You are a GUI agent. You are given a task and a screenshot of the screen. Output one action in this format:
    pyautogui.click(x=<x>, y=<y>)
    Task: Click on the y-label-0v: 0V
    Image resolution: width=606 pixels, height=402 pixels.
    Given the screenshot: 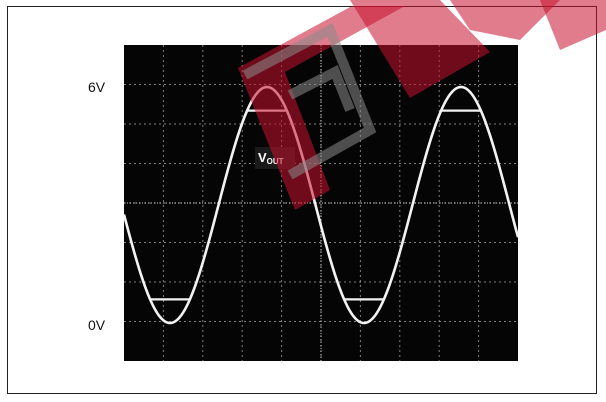 What is the action you would take?
    pyautogui.click(x=97, y=325)
    